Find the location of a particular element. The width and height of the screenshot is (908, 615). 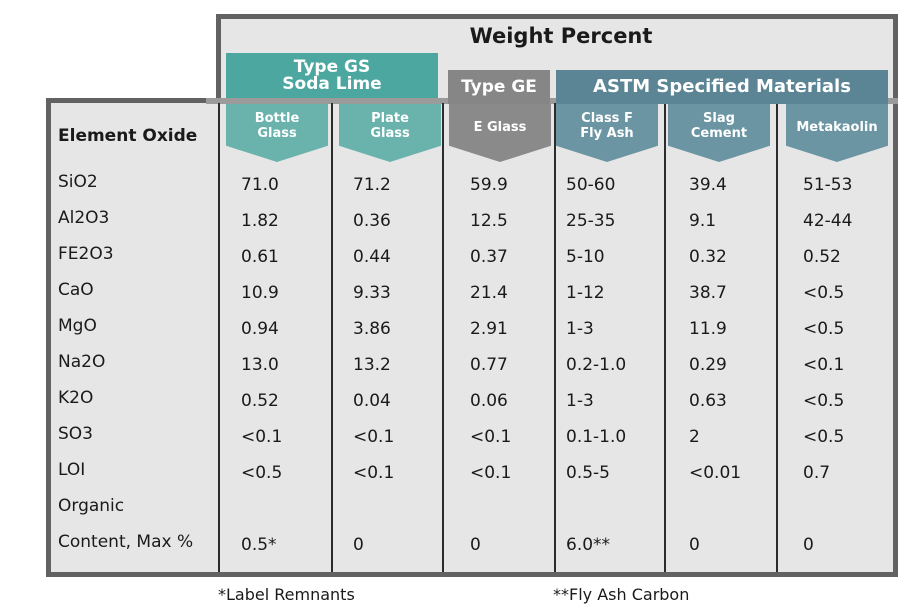

table-cell: 0.37 is located at coordinates (489, 257).